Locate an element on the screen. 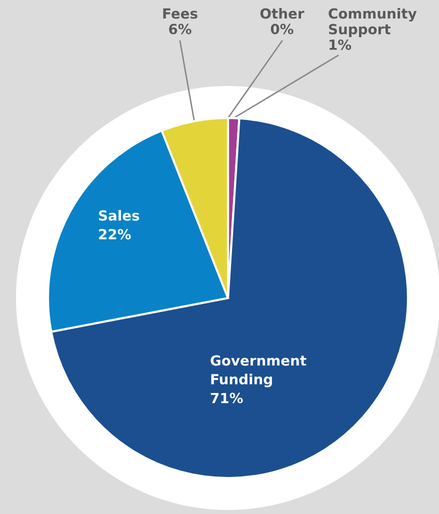 The image size is (439, 514). slice-label: Fees is located at coordinates (180, 13).